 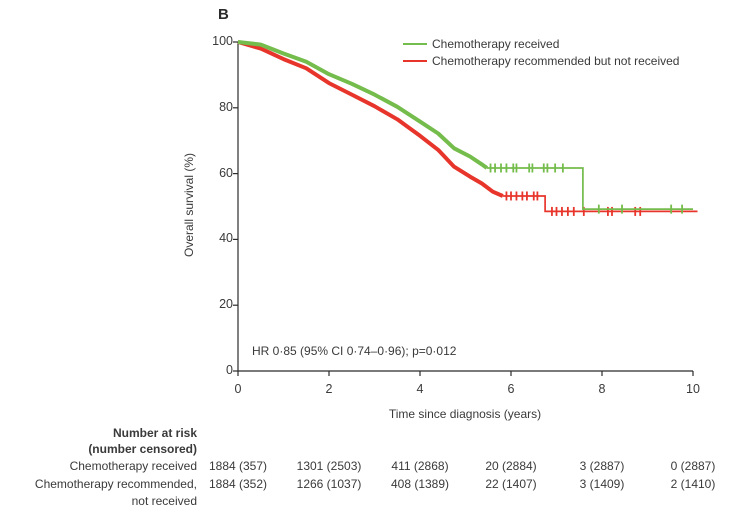 What do you see at coordinates (693, 389) in the screenshot?
I see `x-tick-label: 10` at bounding box center [693, 389].